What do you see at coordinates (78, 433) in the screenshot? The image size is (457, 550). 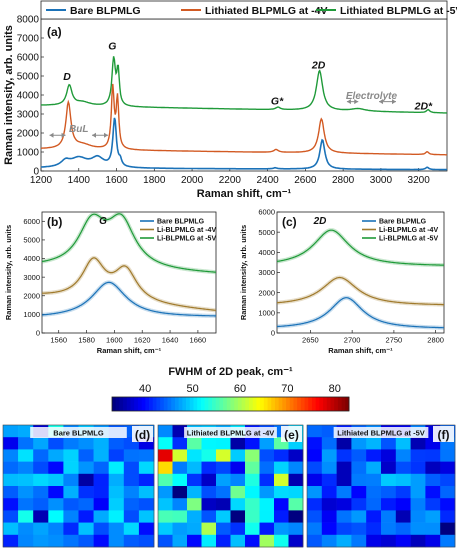 I see `heatmap-title: Bare BLPMLG` at bounding box center [78, 433].